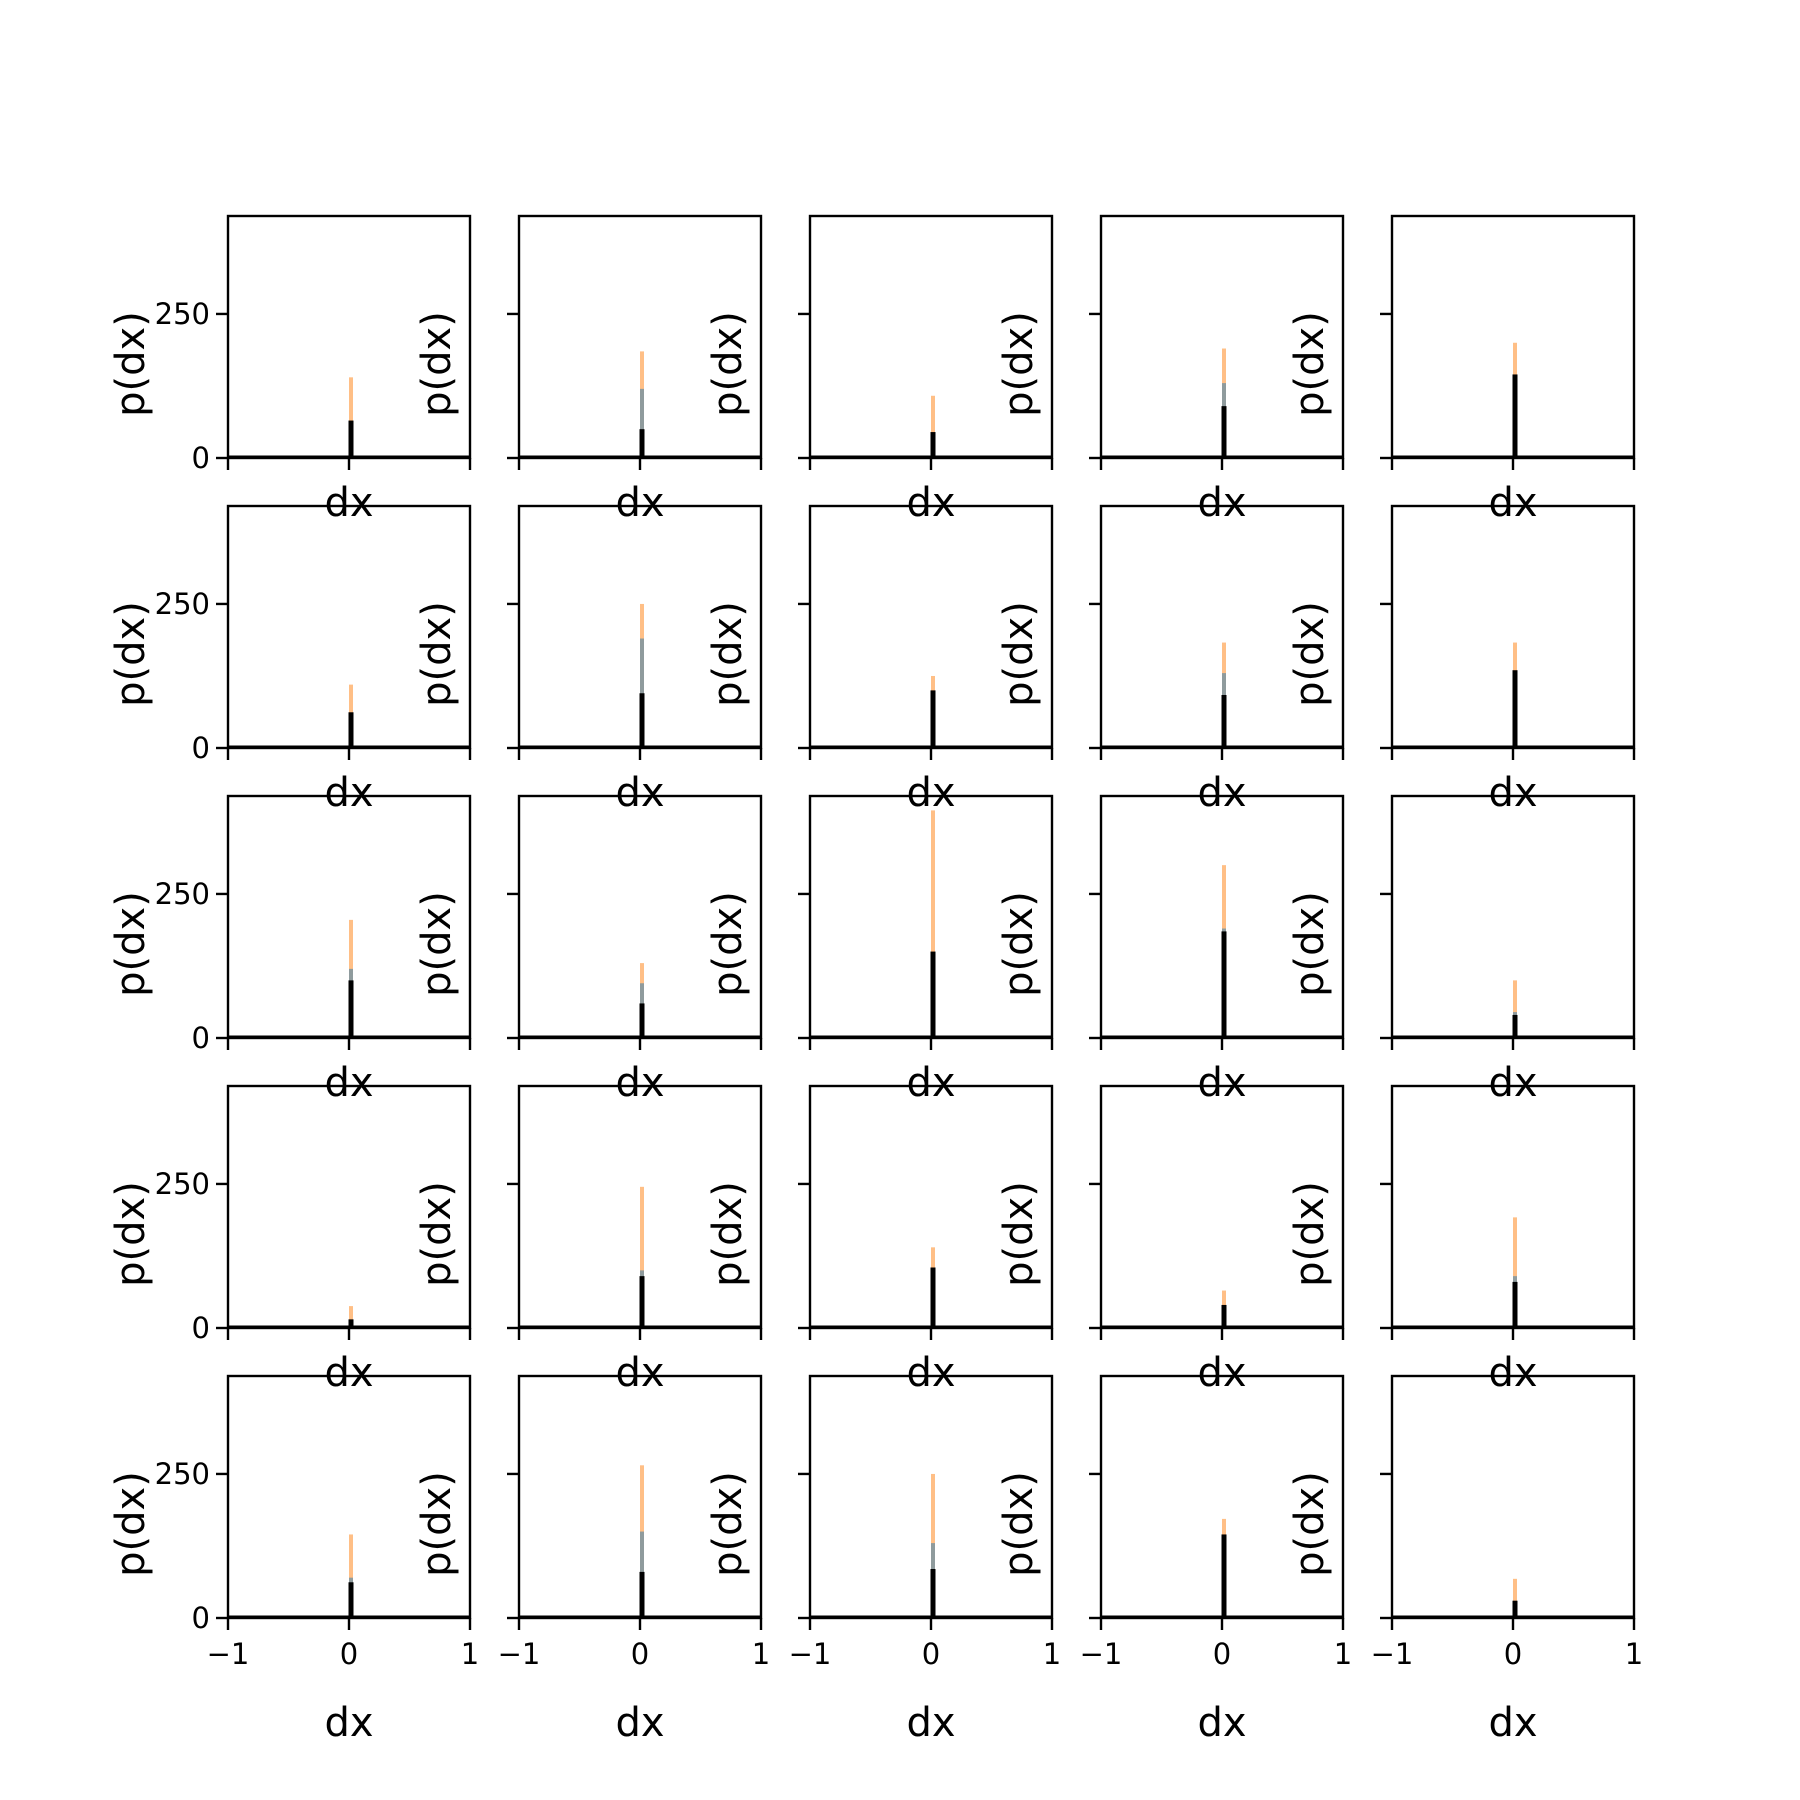 Image resolution: width=1800 pixels, height=1800 pixels. I want to click on subplot-5-5: −1 0 1 dx p(dx), so click(1465, 1560).